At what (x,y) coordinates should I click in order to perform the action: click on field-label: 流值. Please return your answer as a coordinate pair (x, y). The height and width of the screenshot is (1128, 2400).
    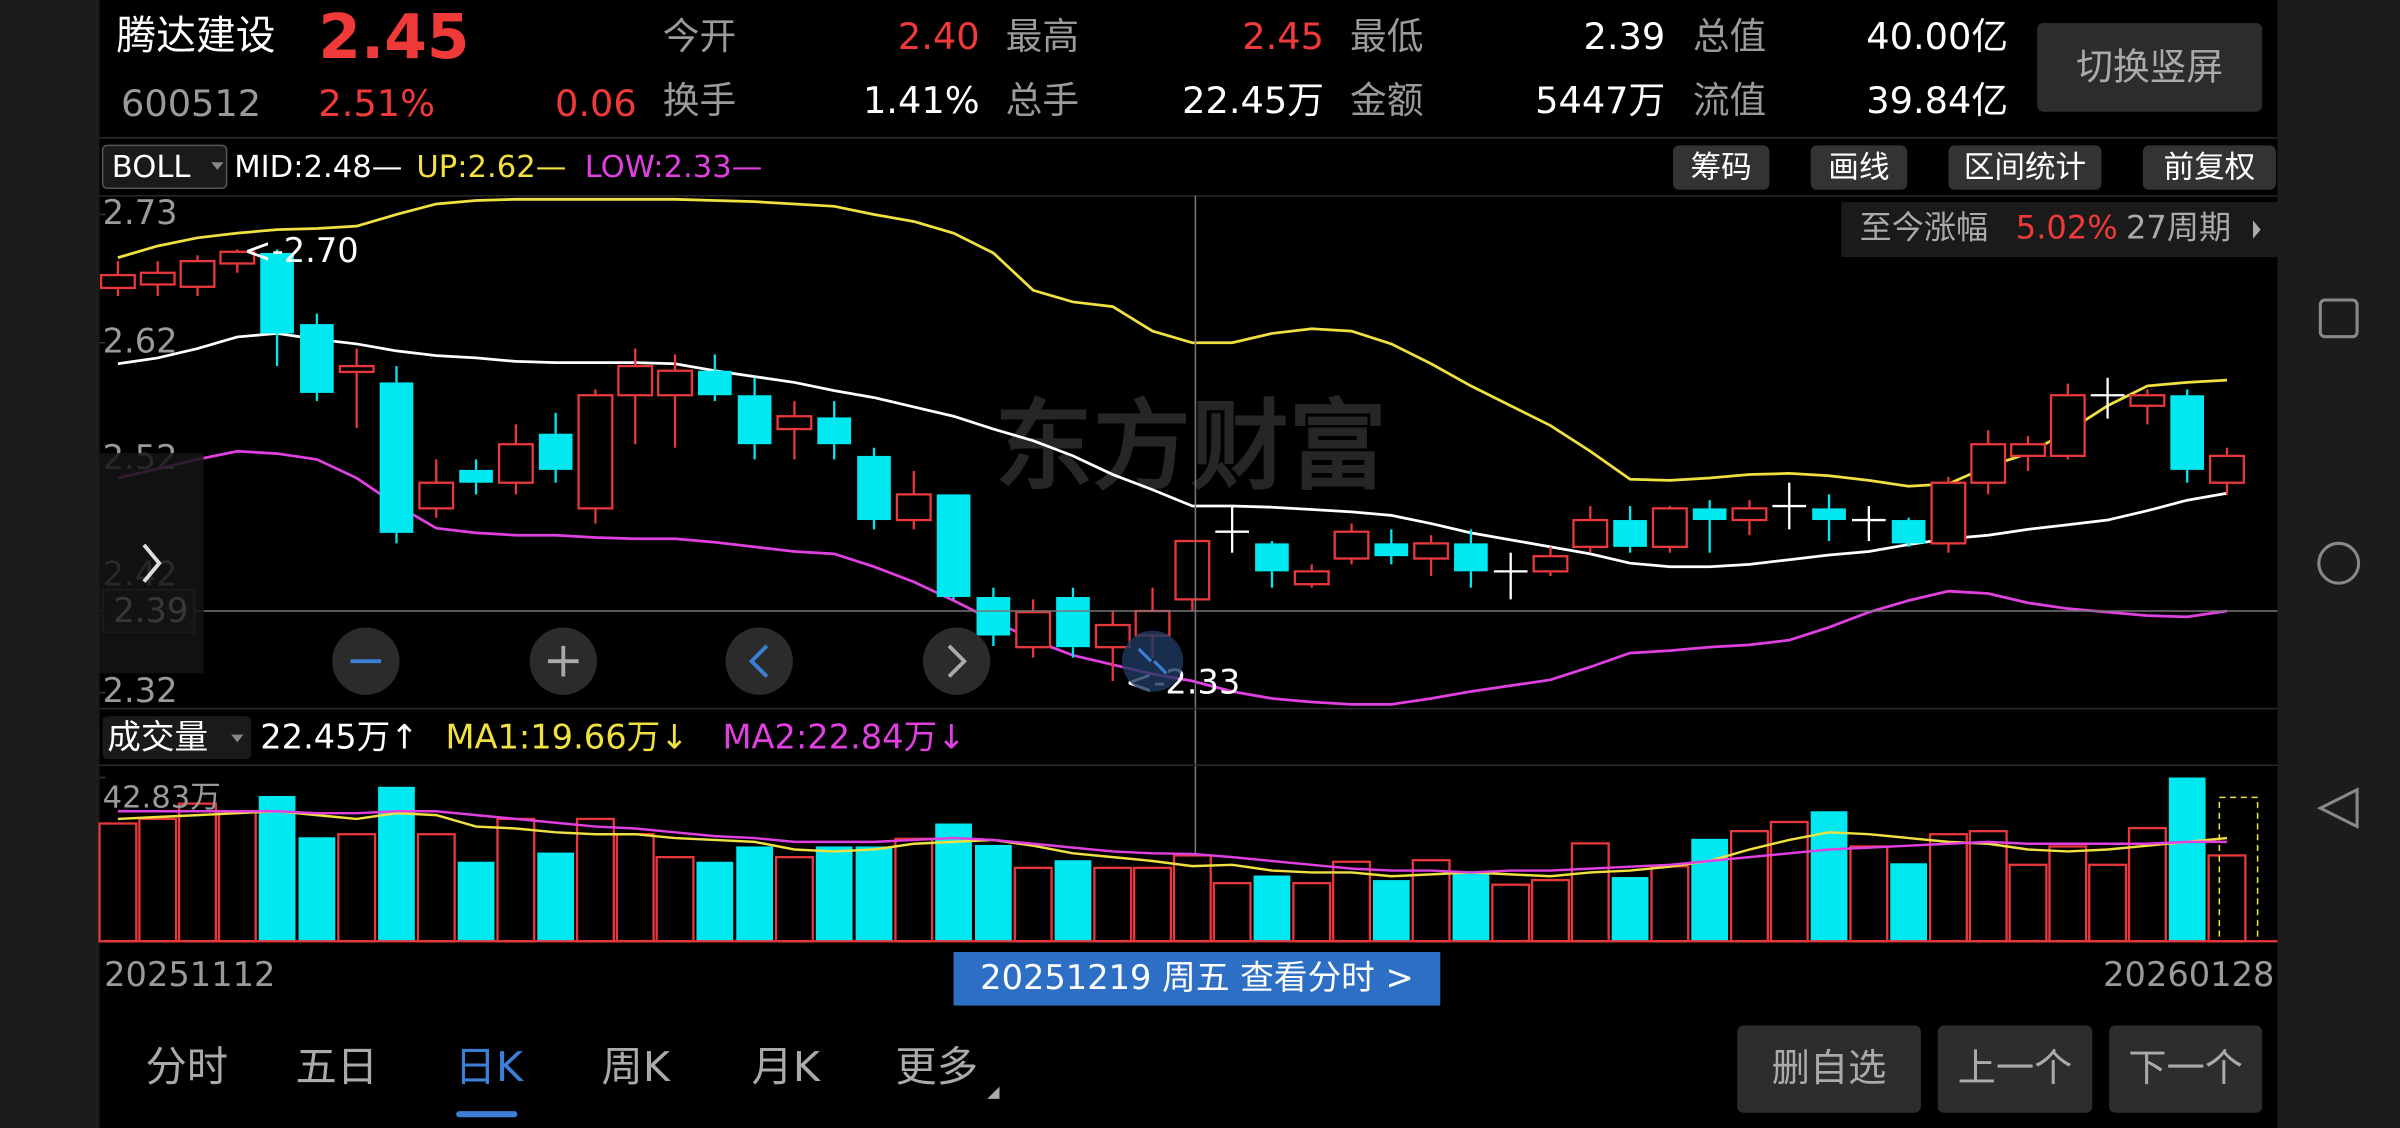
    Looking at the image, I should click on (1729, 100).